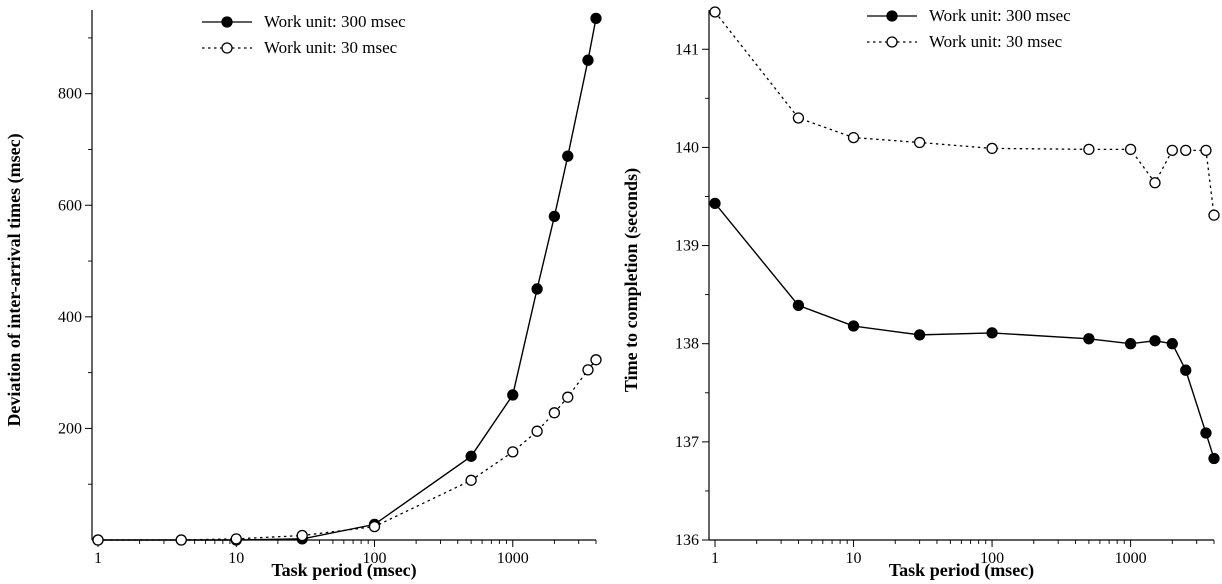 The height and width of the screenshot is (584, 1222). What do you see at coordinates (687, 49) in the screenshot?
I see `y-tick-label: 141` at bounding box center [687, 49].